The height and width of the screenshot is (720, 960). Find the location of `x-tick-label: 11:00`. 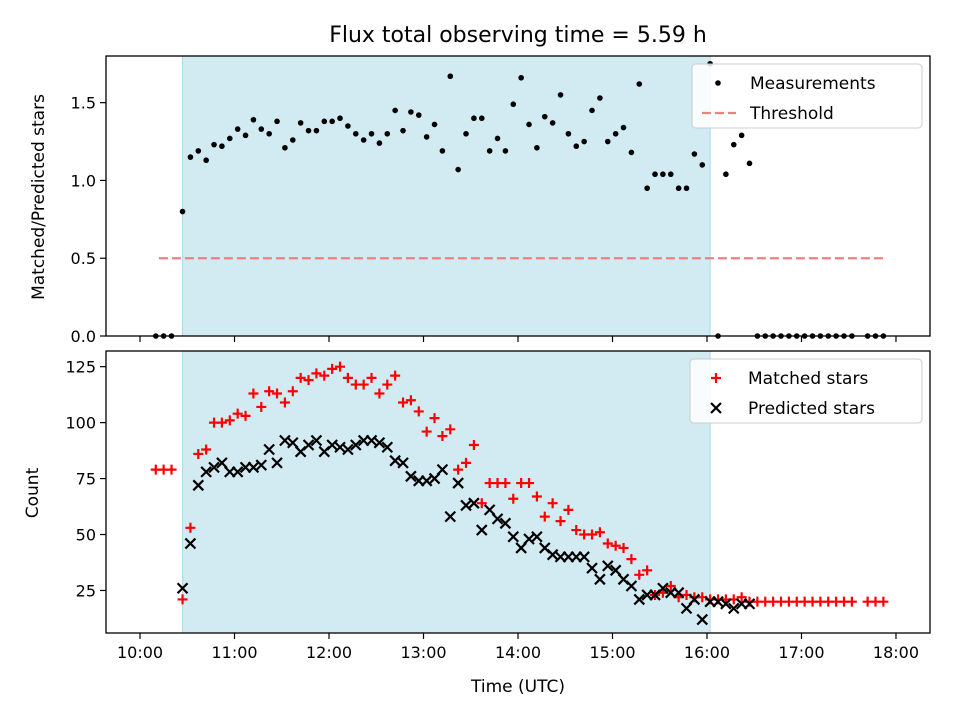

x-tick-label: 11:00 is located at coordinates (234, 652).